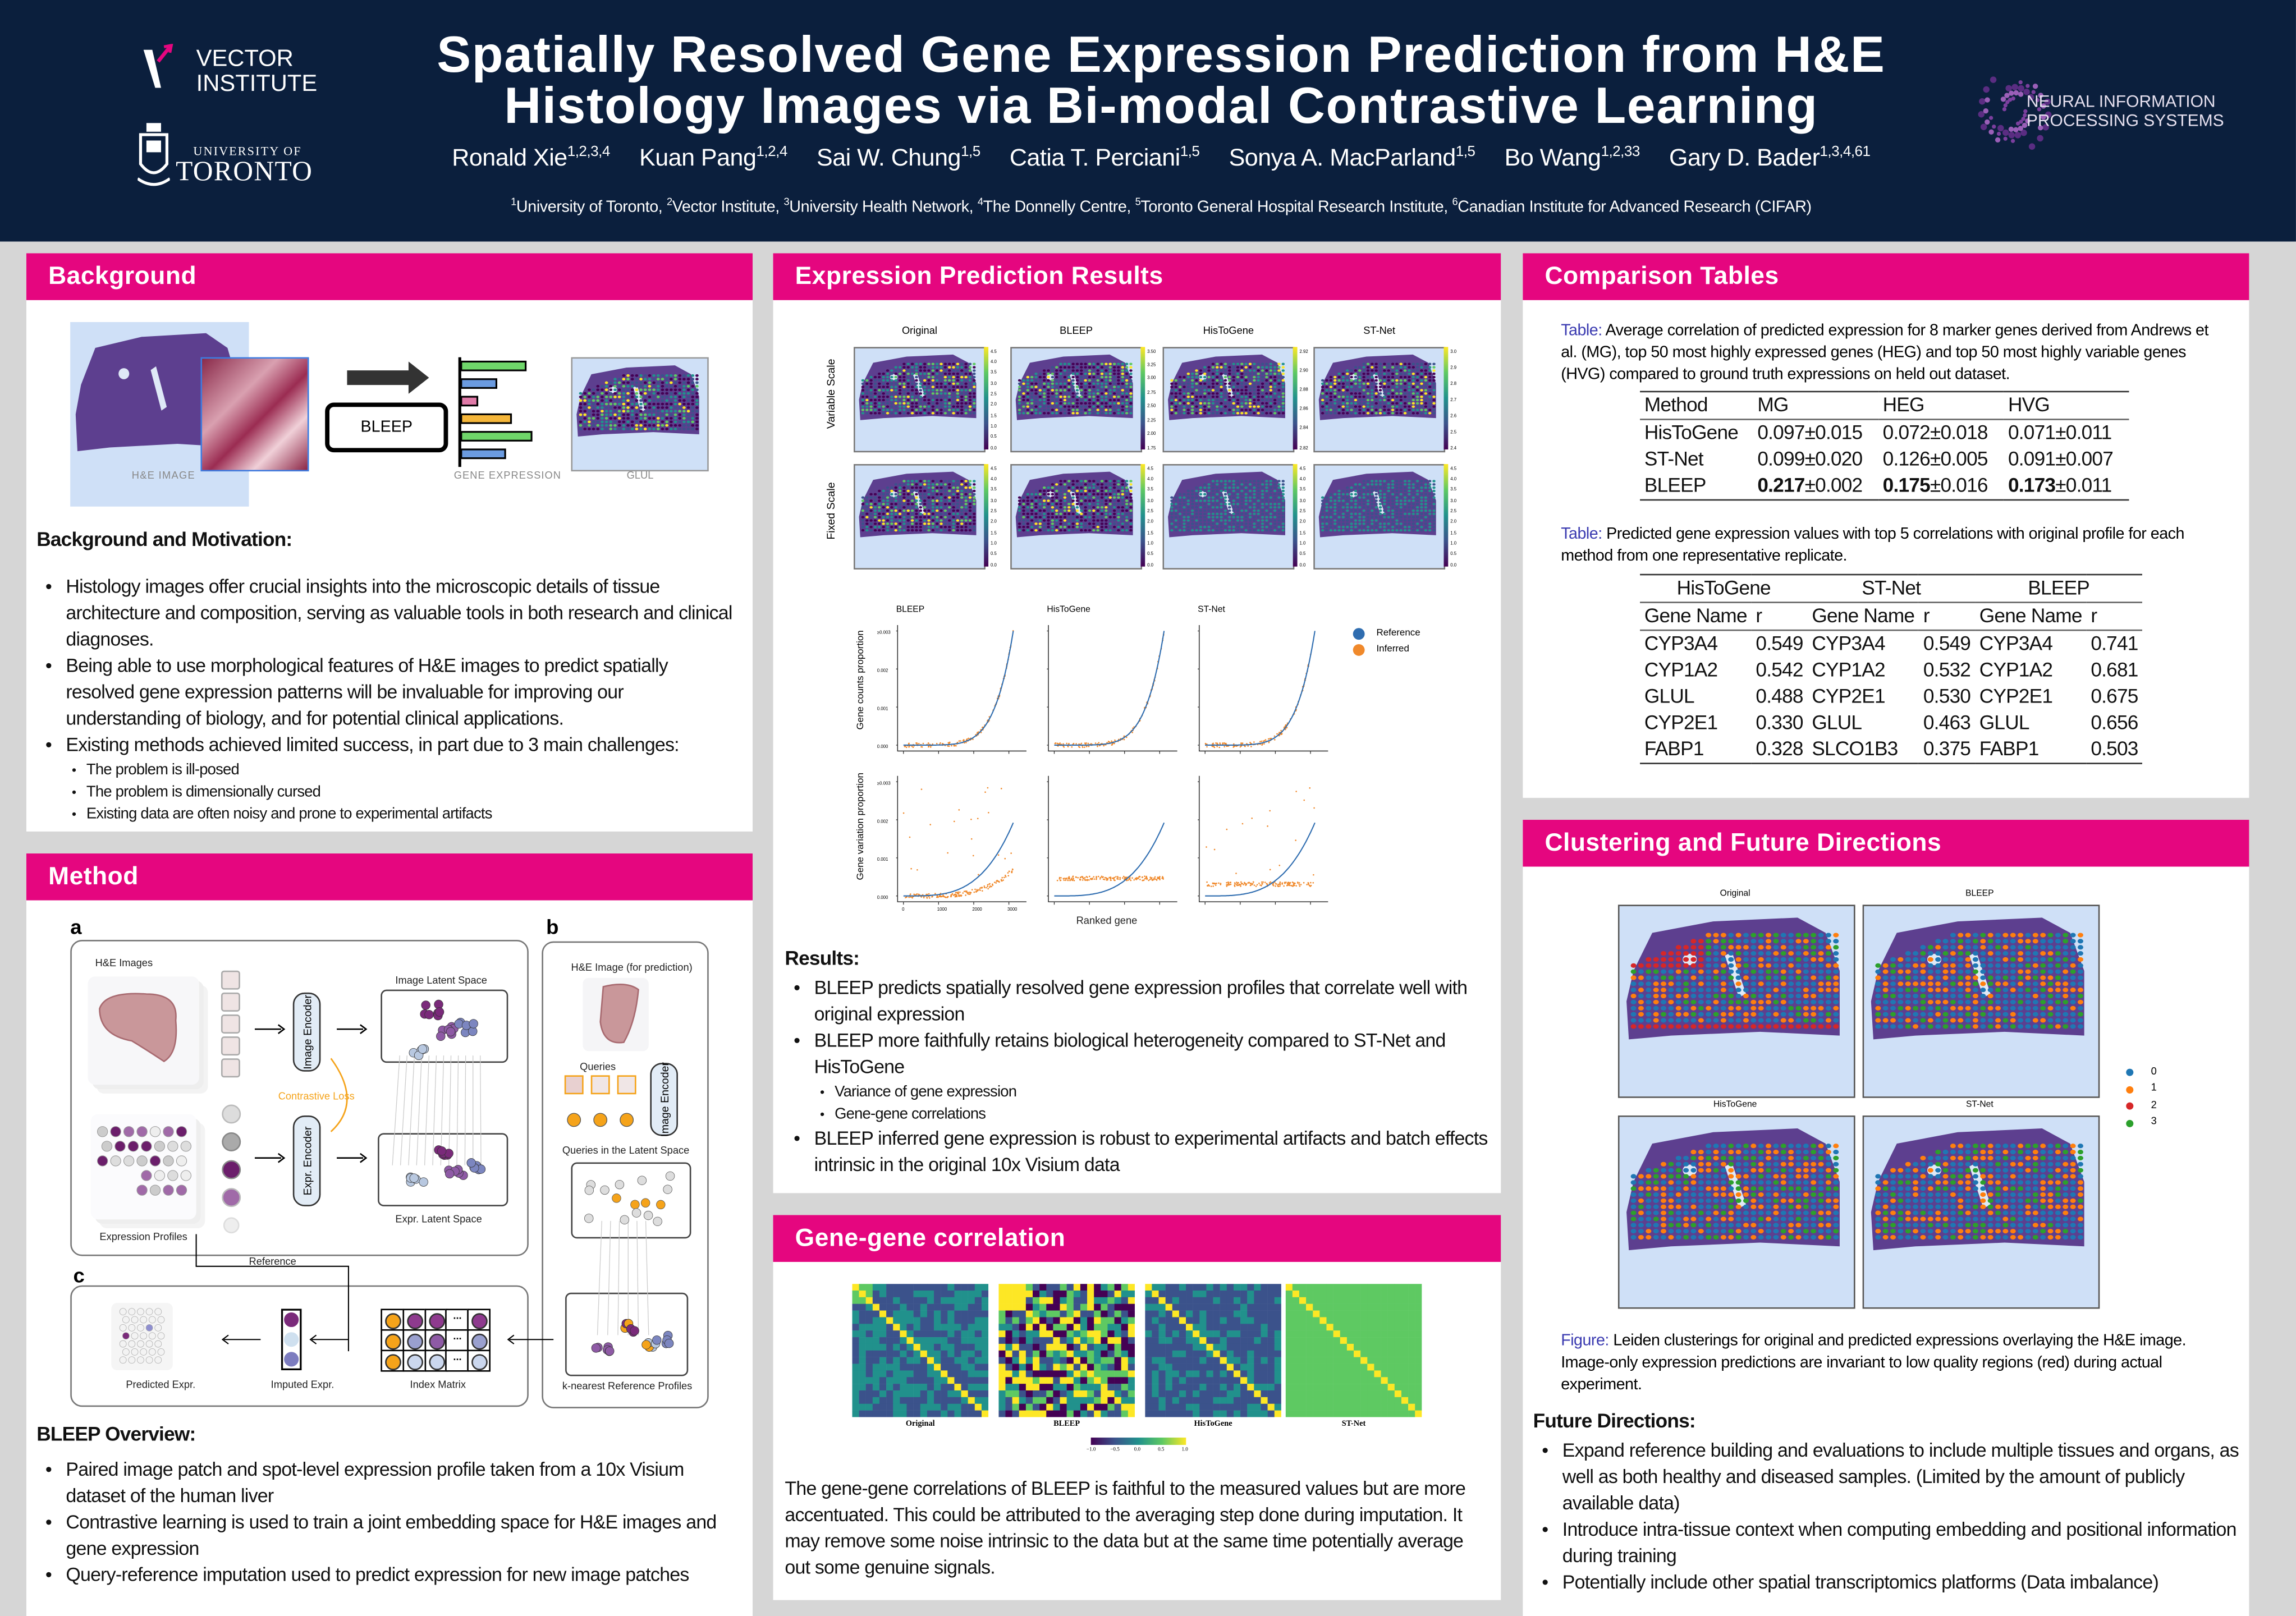  I want to click on image-patches, so click(231, 1029).